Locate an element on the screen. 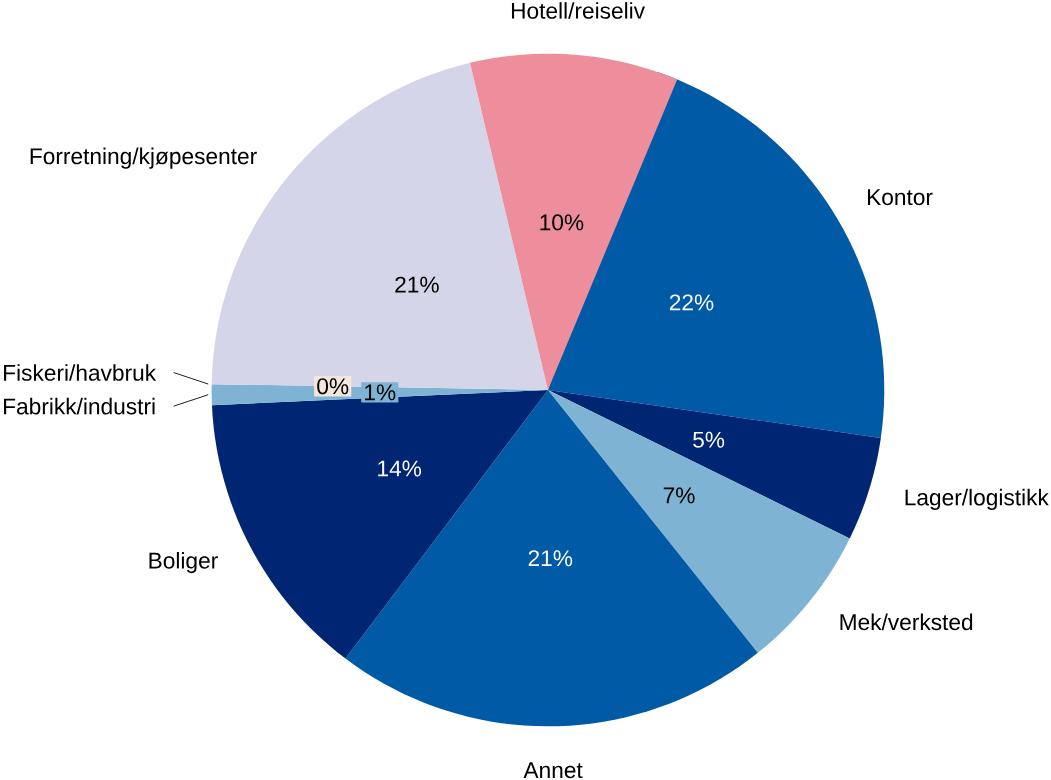  slice-label: Kontor is located at coordinates (900, 197).